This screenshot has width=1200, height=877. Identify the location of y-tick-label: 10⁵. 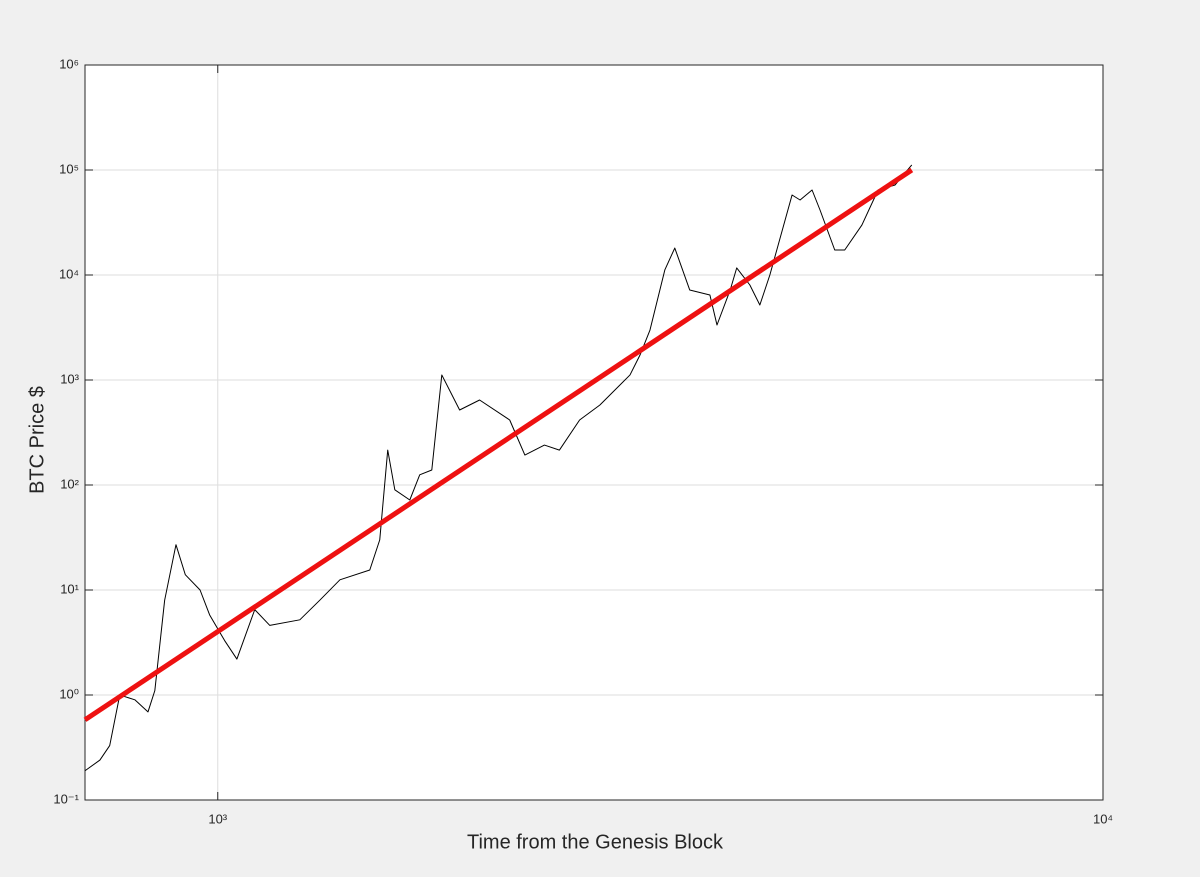
(69, 168).